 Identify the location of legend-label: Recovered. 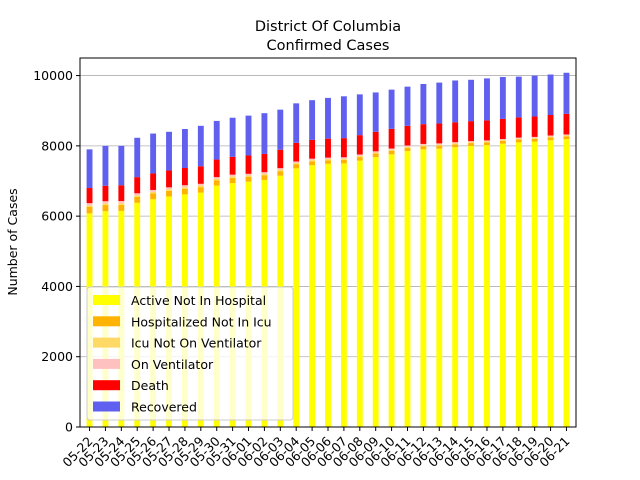
(164, 407).